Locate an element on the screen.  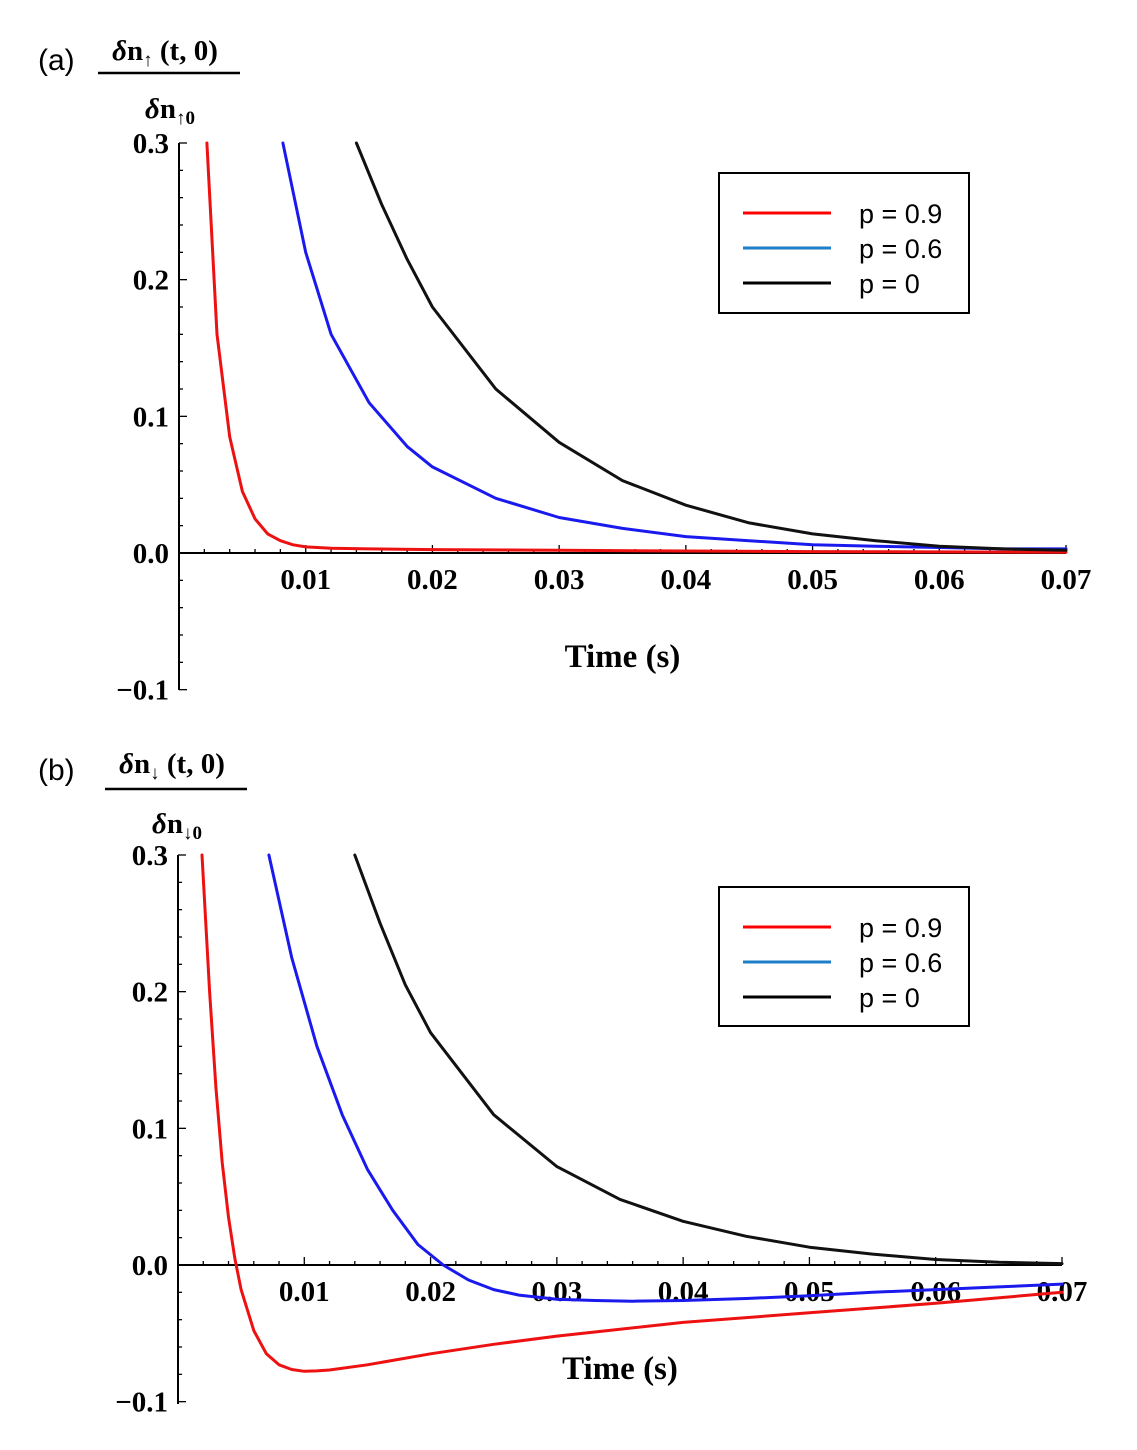
ylabel-numerator: δn↓ (t, 0) is located at coordinates (172, 766).